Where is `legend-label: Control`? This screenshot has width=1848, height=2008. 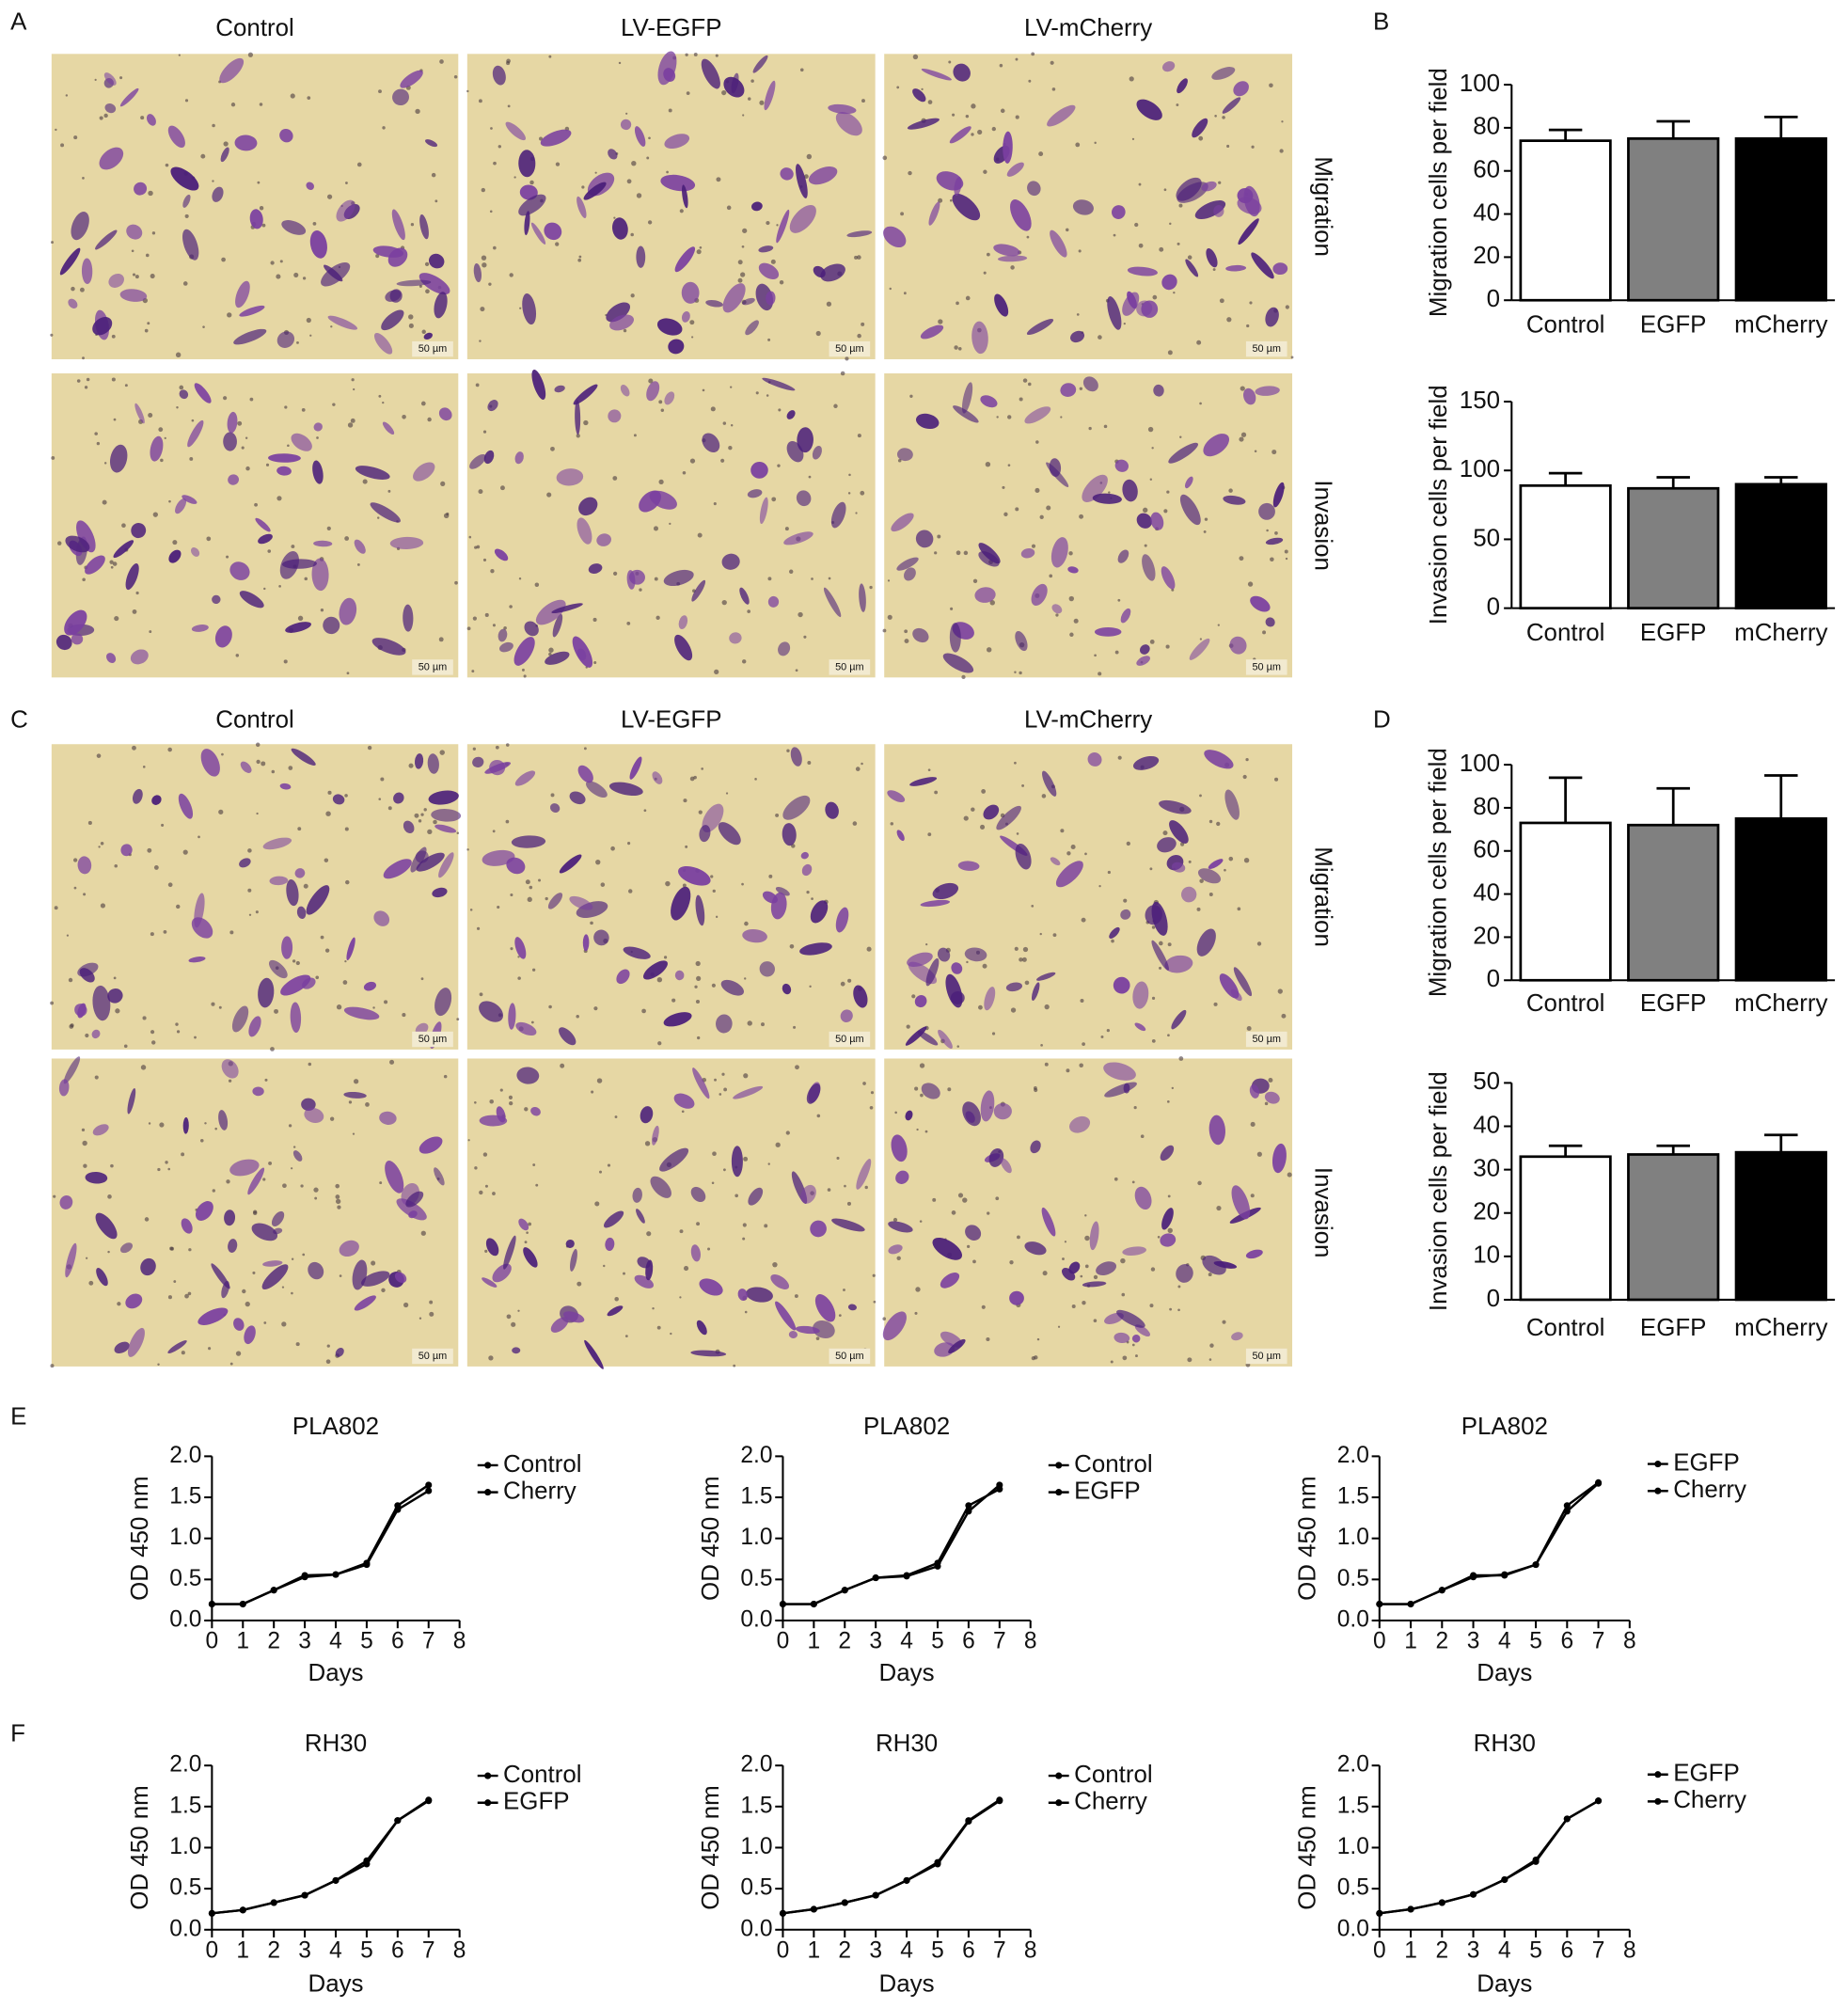 legend-label: Control is located at coordinates (1113, 1464).